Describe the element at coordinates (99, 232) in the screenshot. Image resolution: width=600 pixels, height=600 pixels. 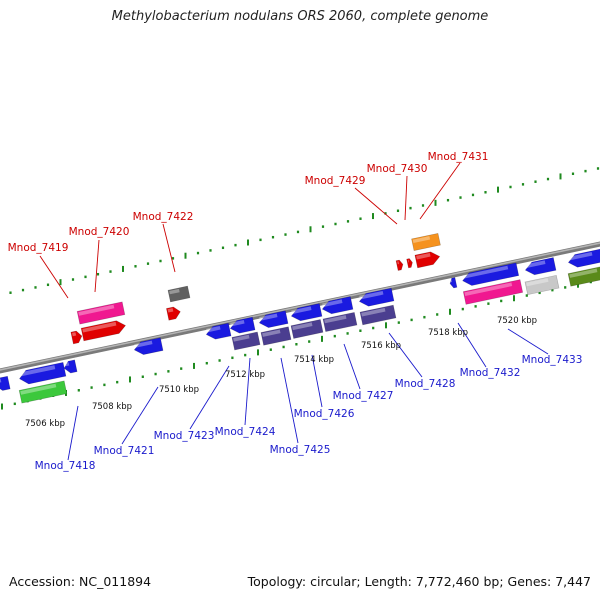
I see `gene-label-top: Mnod_7420` at that location.